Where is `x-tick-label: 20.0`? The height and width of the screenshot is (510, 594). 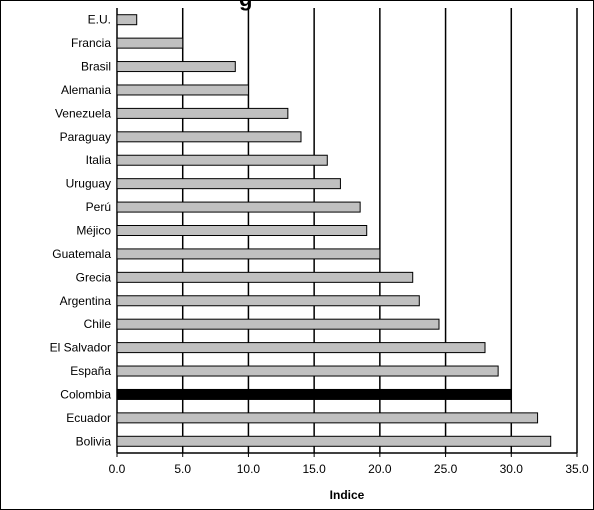 x-tick-label: 20.0 is located at coordinates (380, 469).